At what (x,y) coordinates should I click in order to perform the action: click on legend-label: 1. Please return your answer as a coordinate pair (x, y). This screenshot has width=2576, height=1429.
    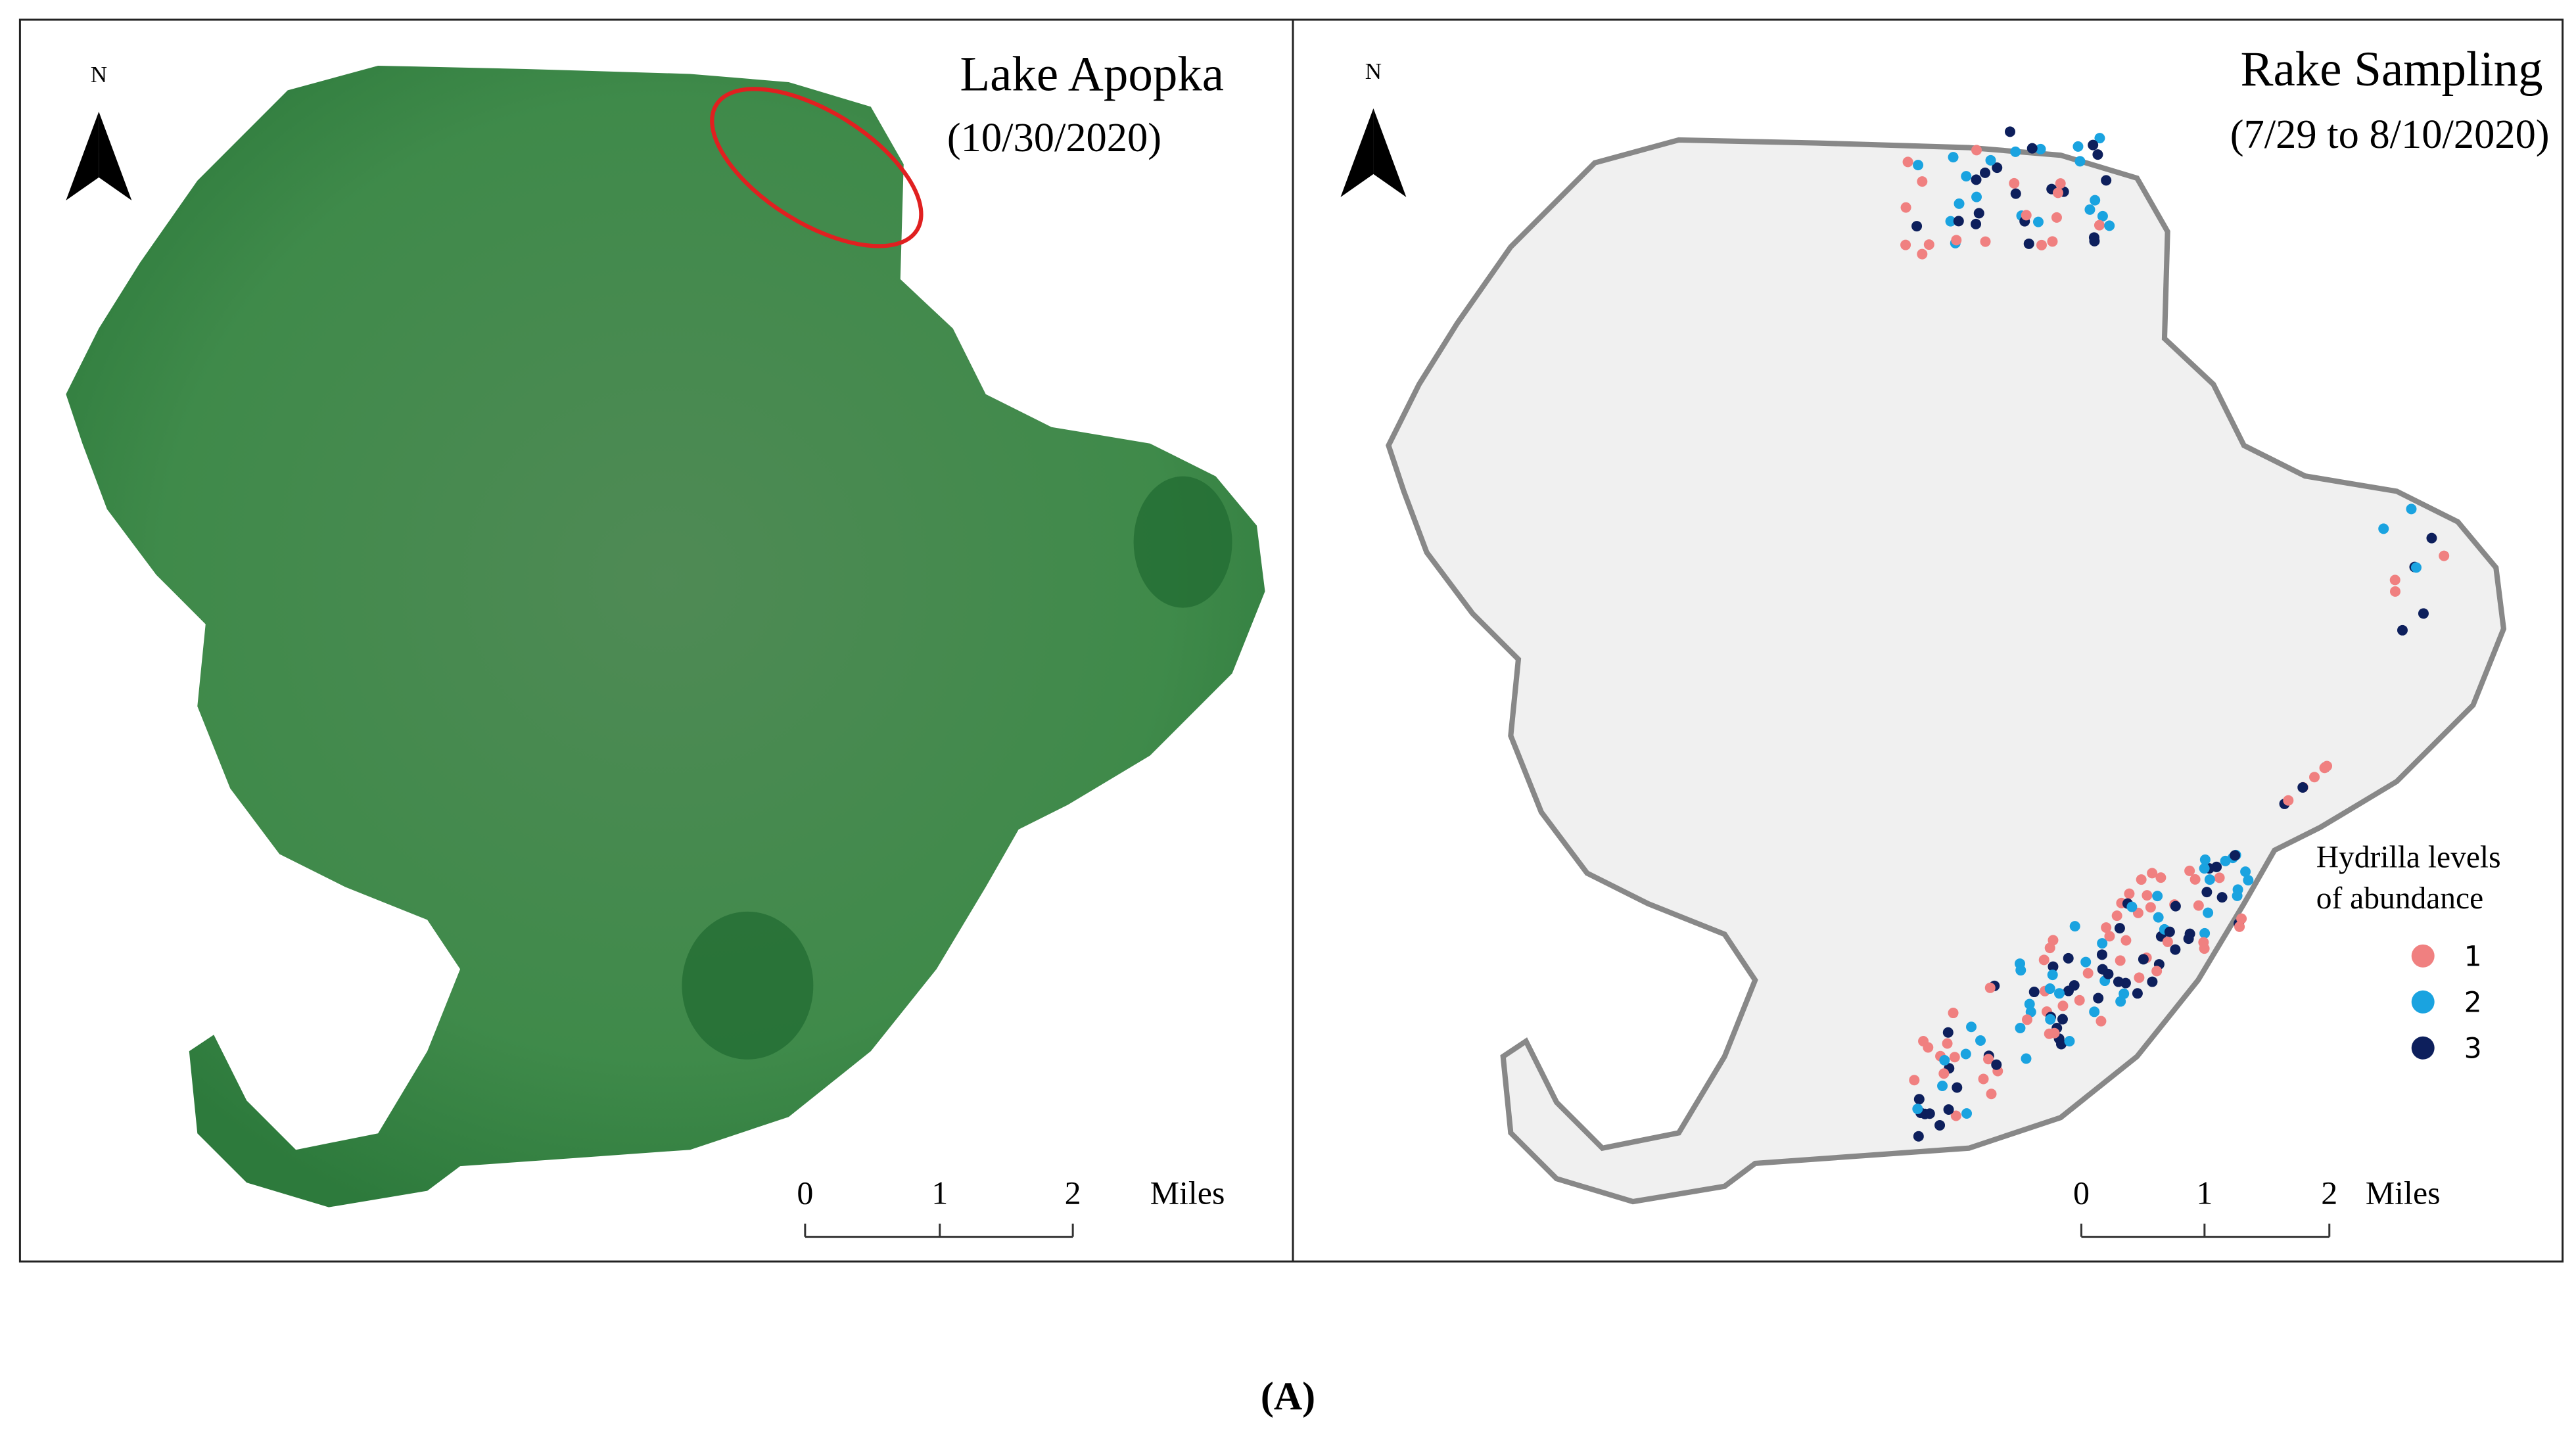
    Looking at the image, I should click on (2473, 957).